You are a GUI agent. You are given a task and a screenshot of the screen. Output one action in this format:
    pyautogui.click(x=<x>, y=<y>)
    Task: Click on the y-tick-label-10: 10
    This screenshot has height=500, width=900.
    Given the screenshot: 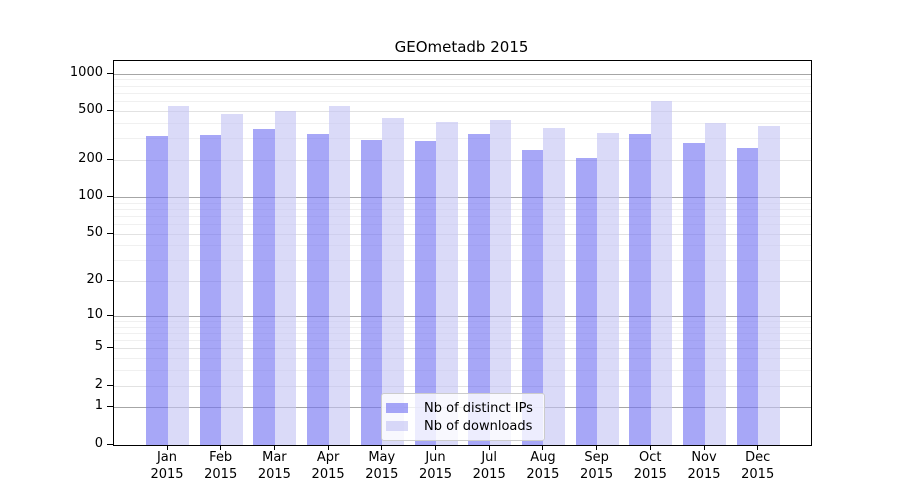 What is the action you would take?
    pyautogui.click(x=94, y=314)
    